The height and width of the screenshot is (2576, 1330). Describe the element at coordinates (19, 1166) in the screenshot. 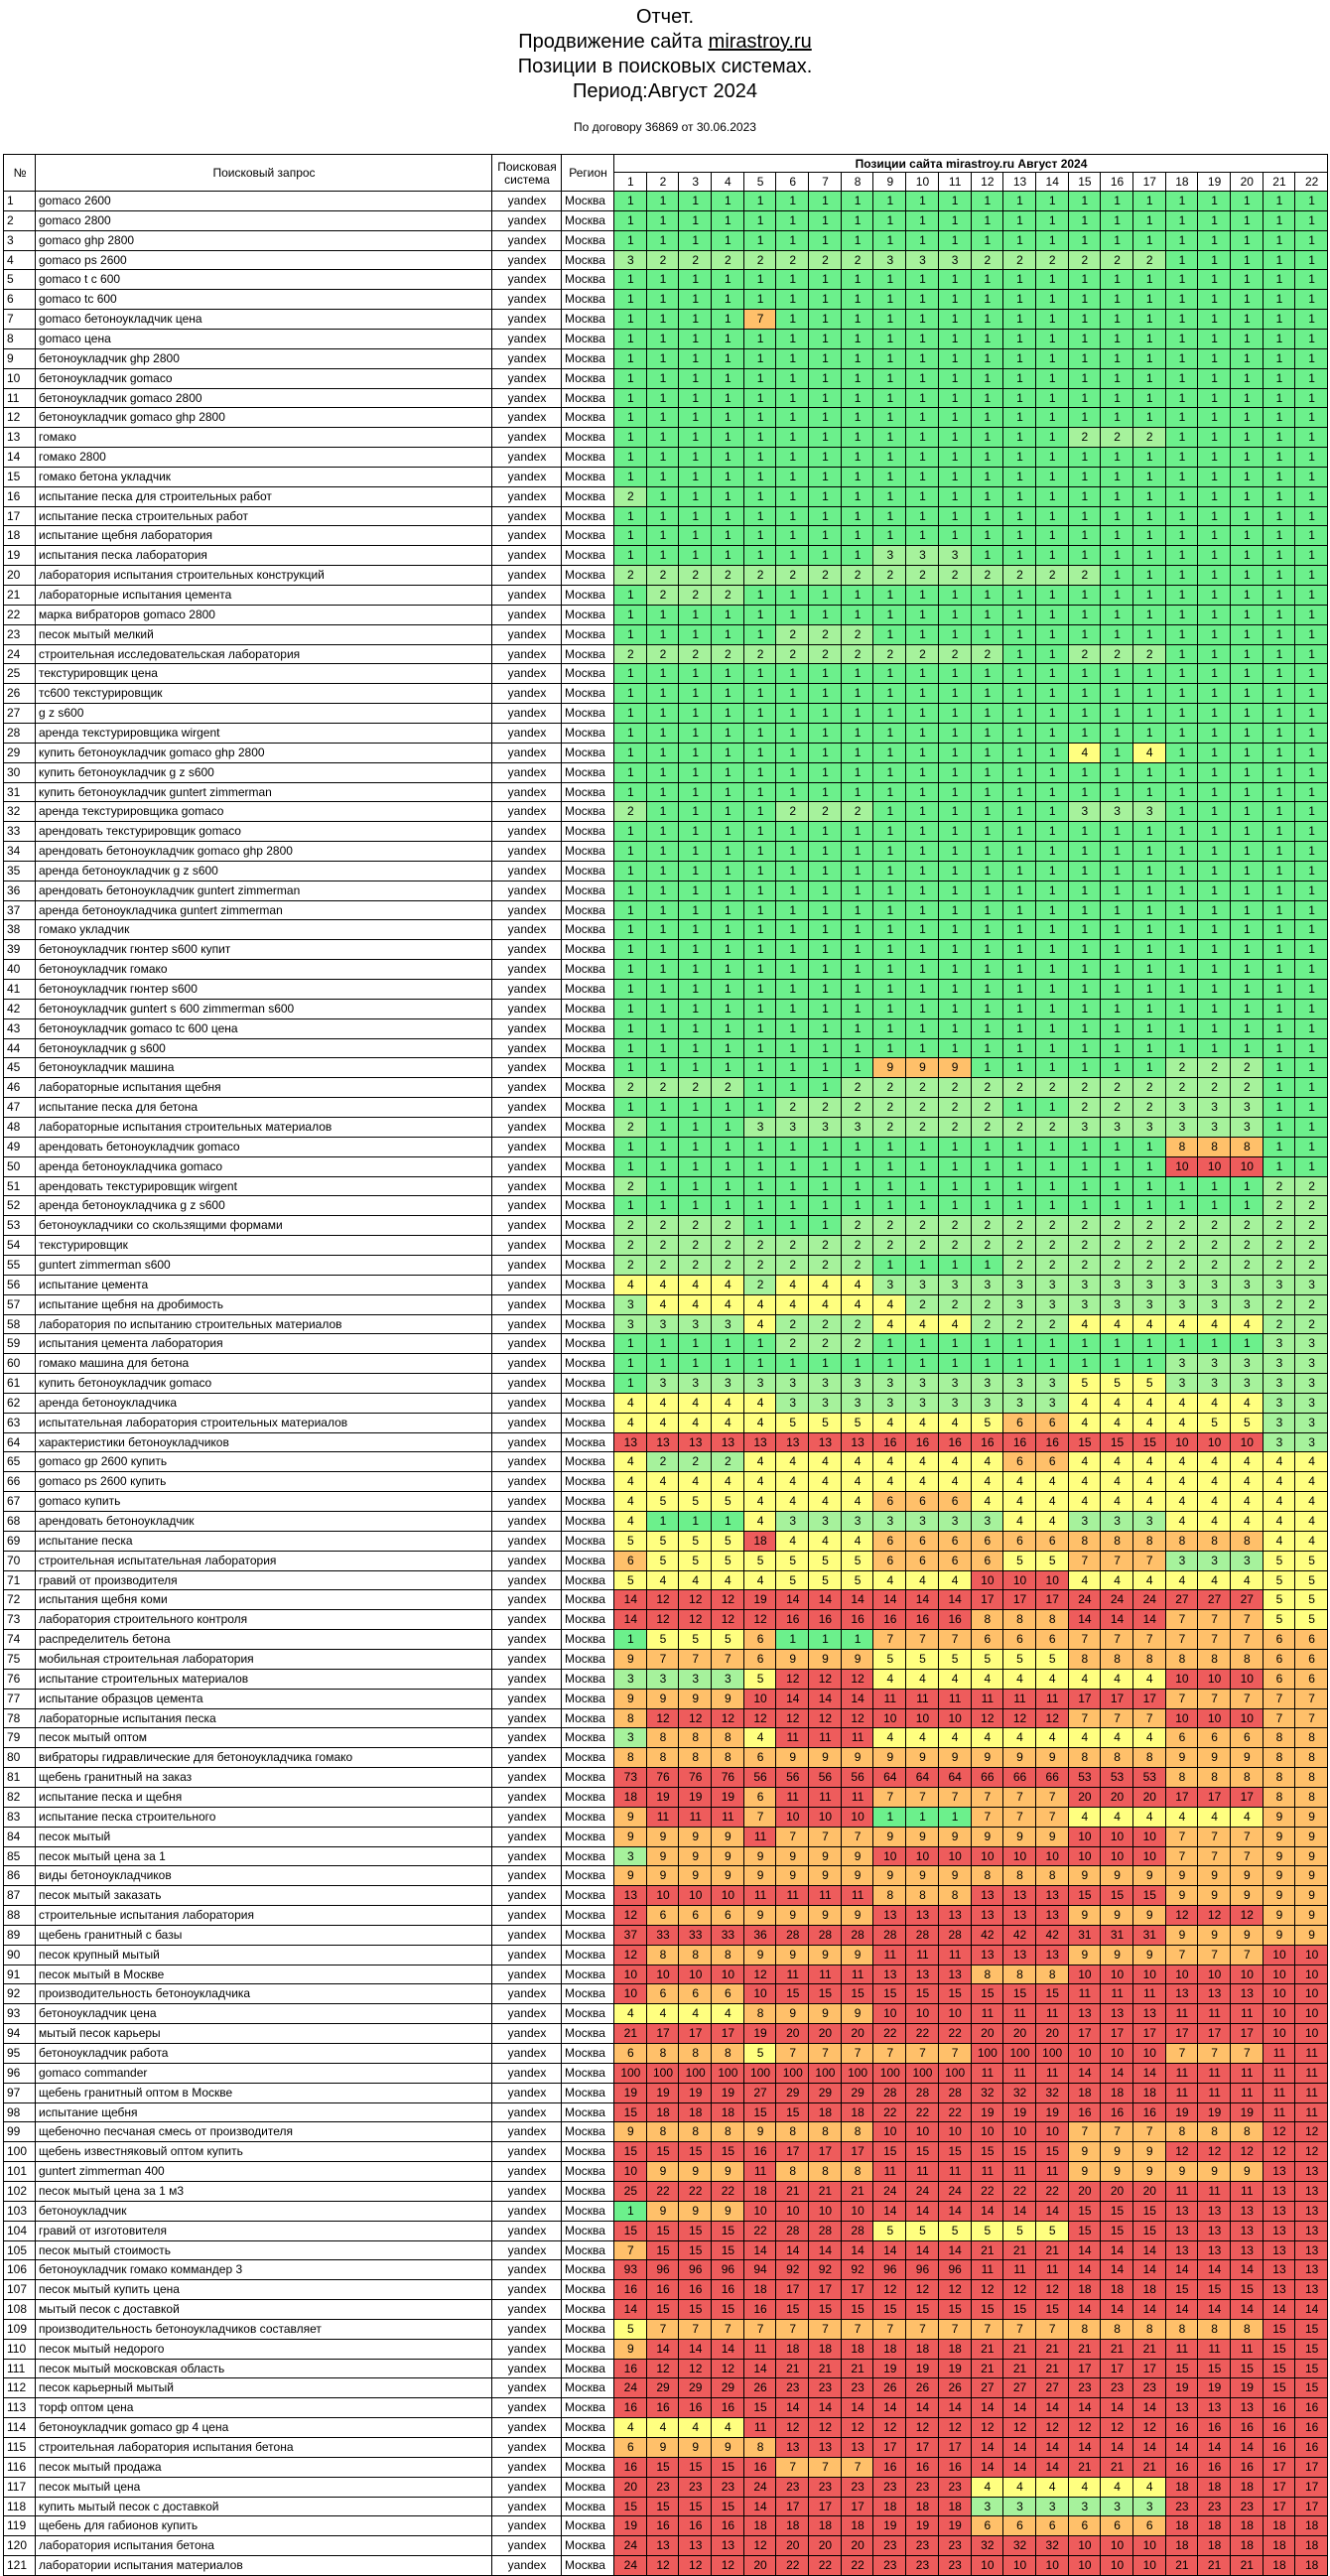

I see `row-number: 50` at that location.